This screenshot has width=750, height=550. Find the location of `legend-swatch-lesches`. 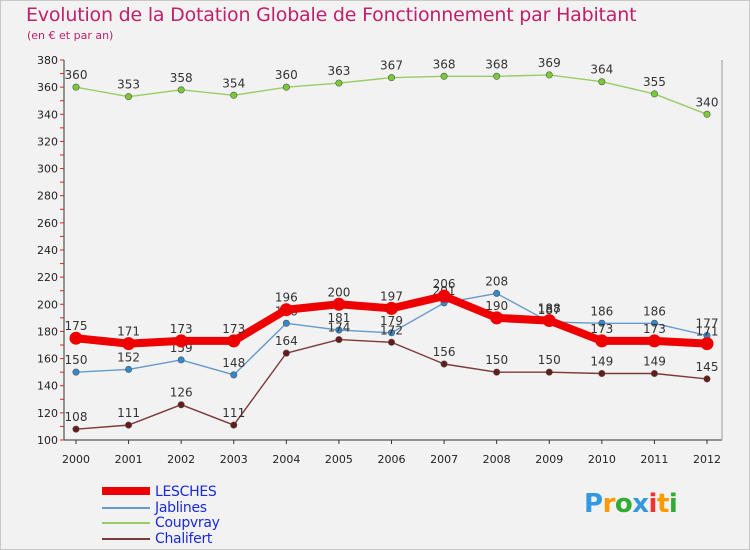

legend-swatch-lesches is located at coordinates (126, 491).